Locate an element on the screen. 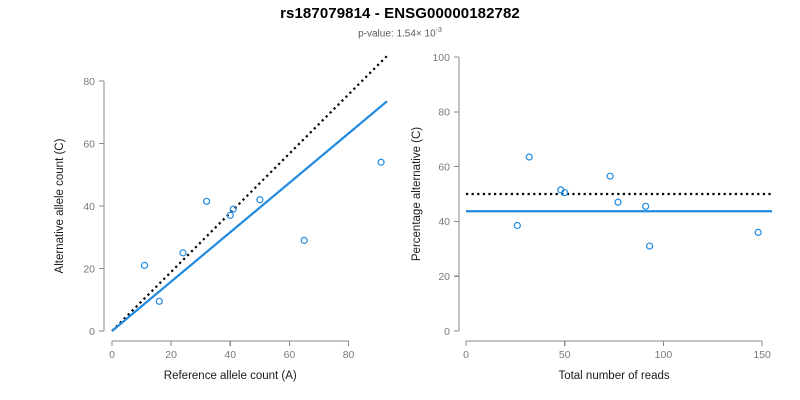  y-axis-title: Alternative allele count (C) is located at coordinates (60, 205).